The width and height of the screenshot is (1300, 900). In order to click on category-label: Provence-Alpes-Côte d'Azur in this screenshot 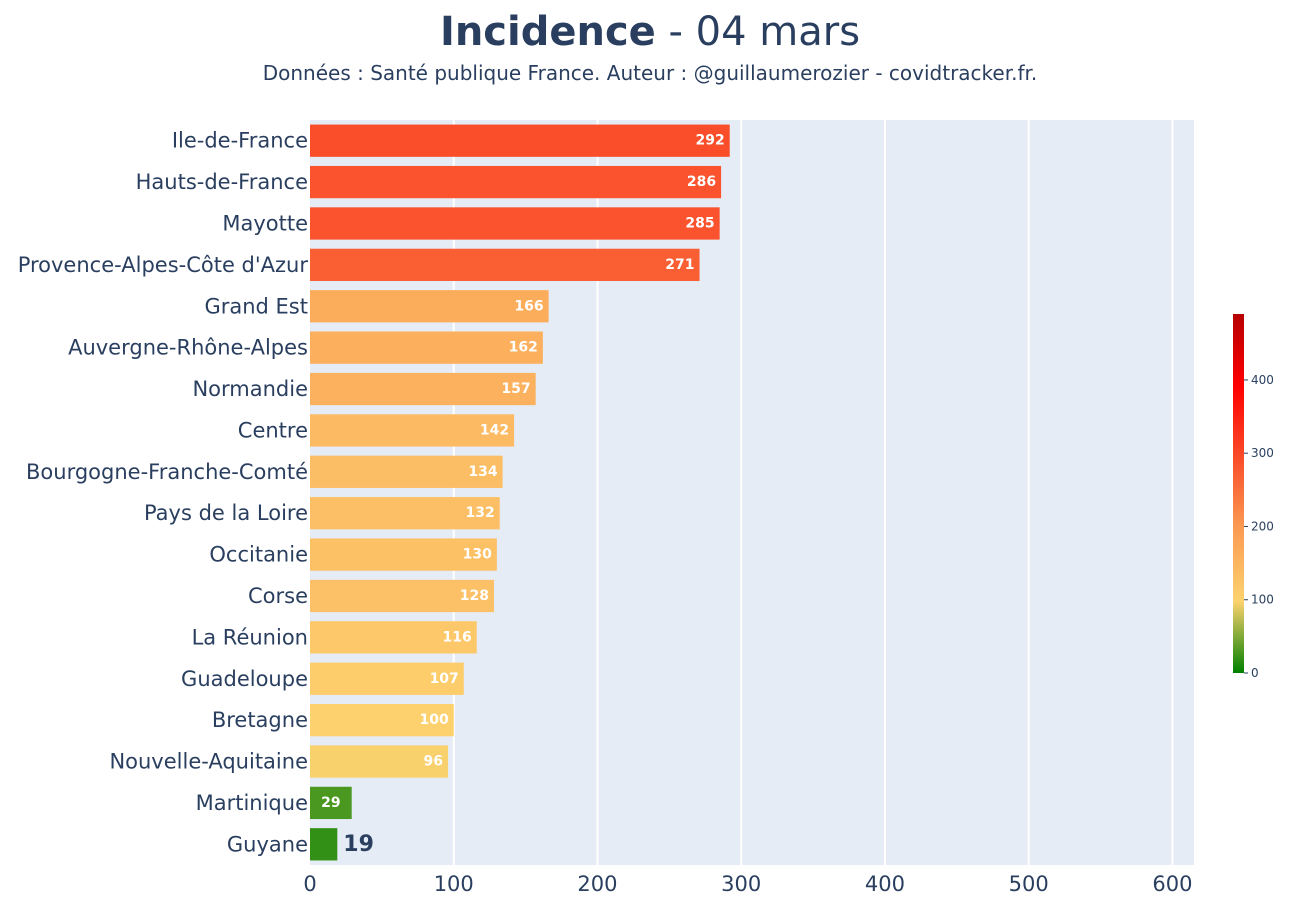, I will do `click(163, 265)`.